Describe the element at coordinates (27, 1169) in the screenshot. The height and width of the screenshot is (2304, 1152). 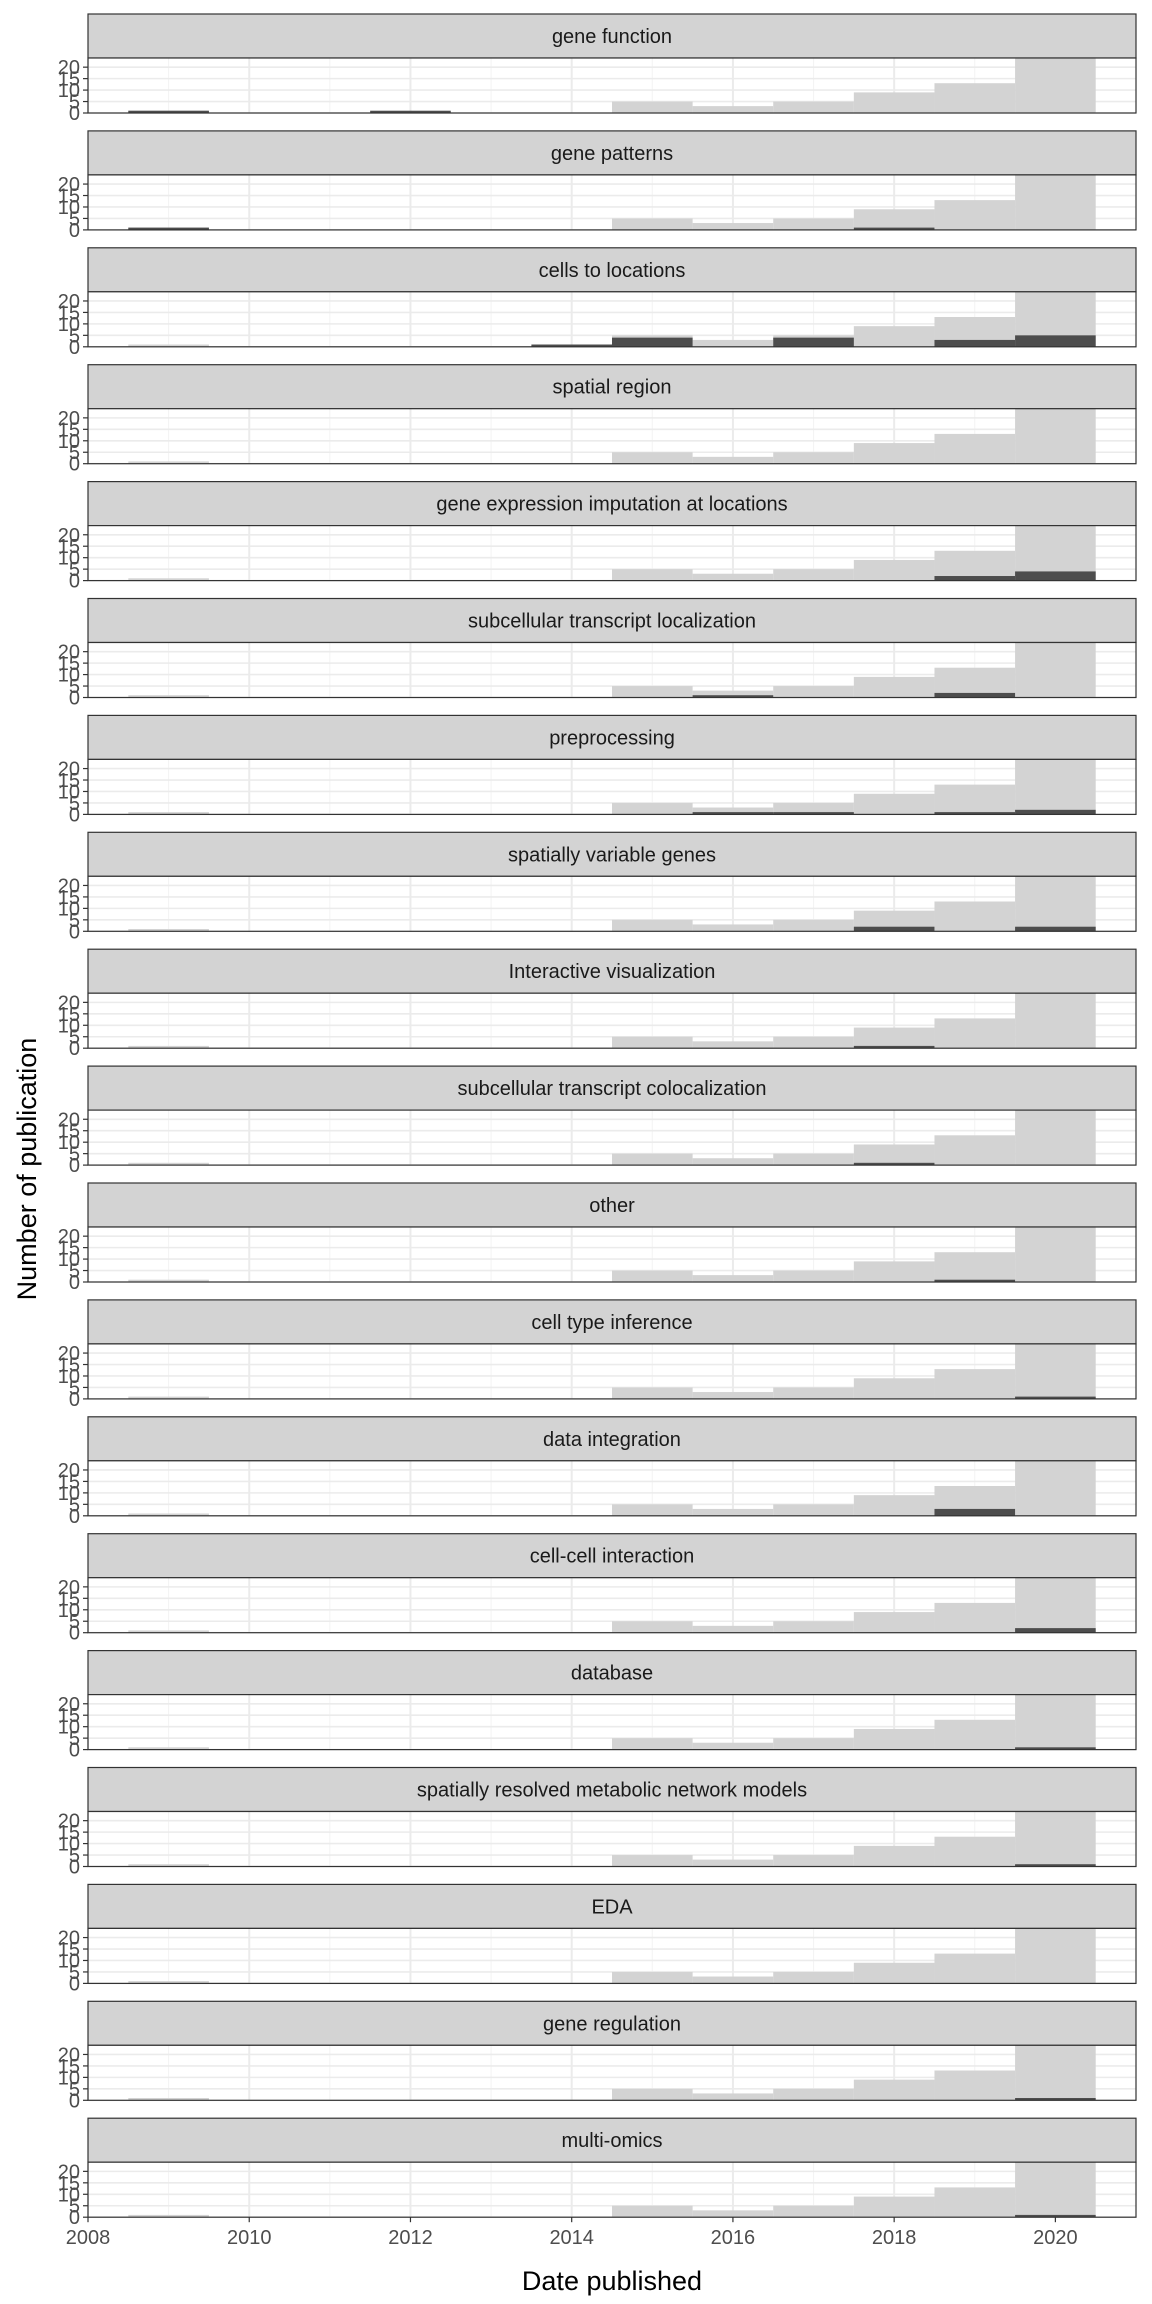
I see `y-axis-title: Number of publication` at that location.